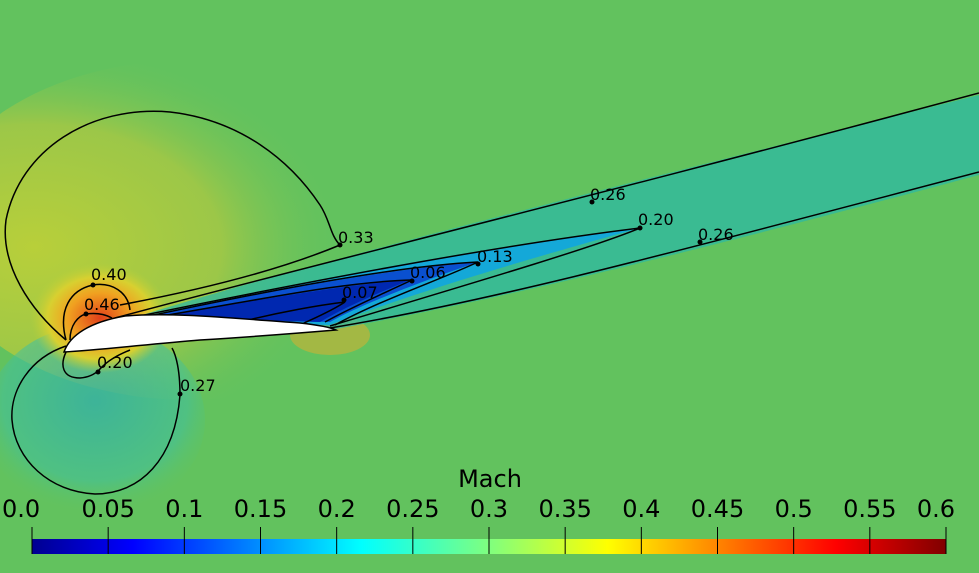 This screenshot has height=573, width=979. Describe the element at coordinates (936, 509) in the screenshot. I see `colorbar-tick-label: 0.6` at that location.